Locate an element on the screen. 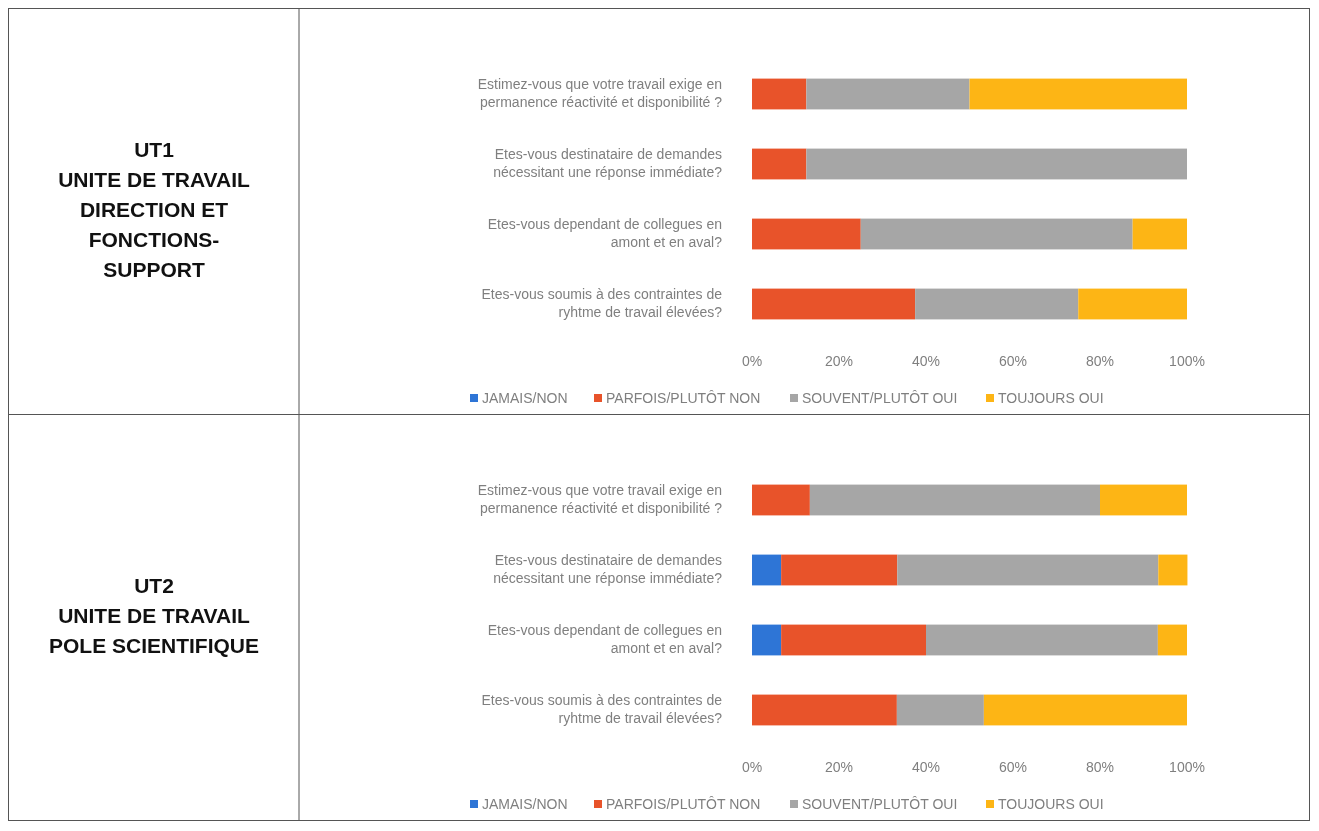 This screenshot has width=1319, height=831. text: UNITE DE TRAVAIL DIRECTION ET FONCTIONS-SUPPORT is located at coordinates (154, 225).